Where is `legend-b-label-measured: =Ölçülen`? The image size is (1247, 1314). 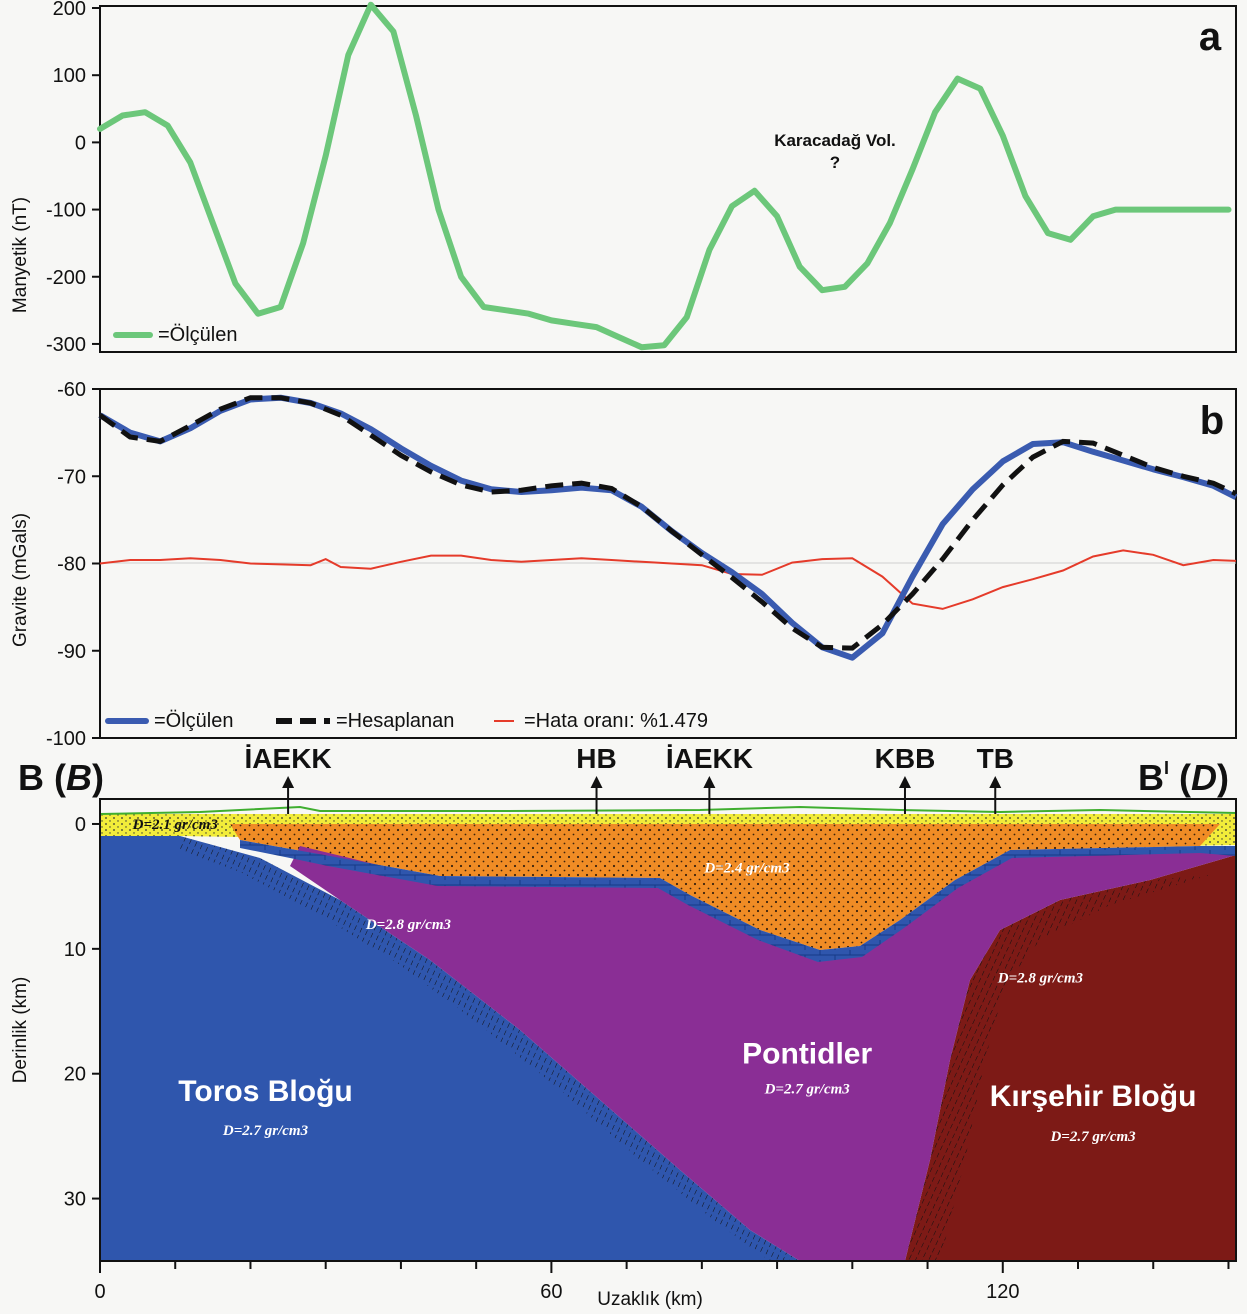 legend-b-label-measured: =Ölçülen is located at coordinates (194, 721).